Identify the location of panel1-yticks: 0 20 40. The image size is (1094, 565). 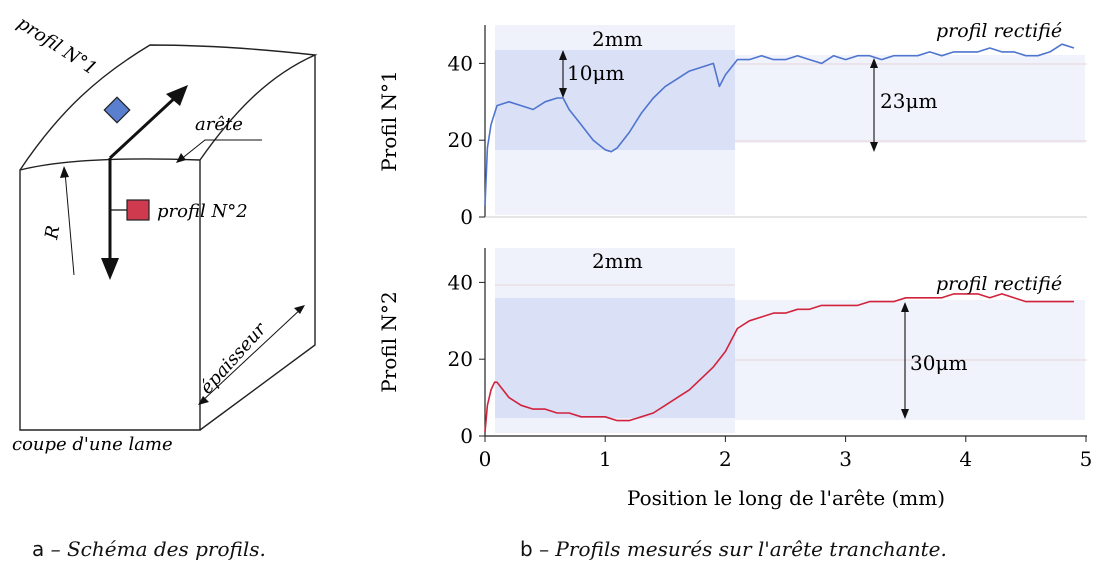
(466, 140).